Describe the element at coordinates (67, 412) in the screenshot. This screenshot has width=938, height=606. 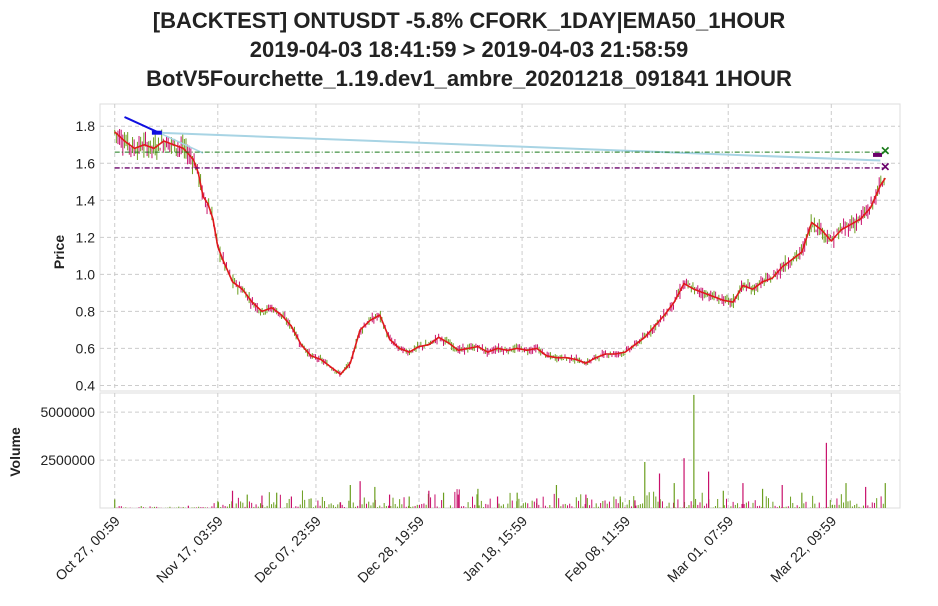
I see `volume-tick-label: 5000000` at that location.